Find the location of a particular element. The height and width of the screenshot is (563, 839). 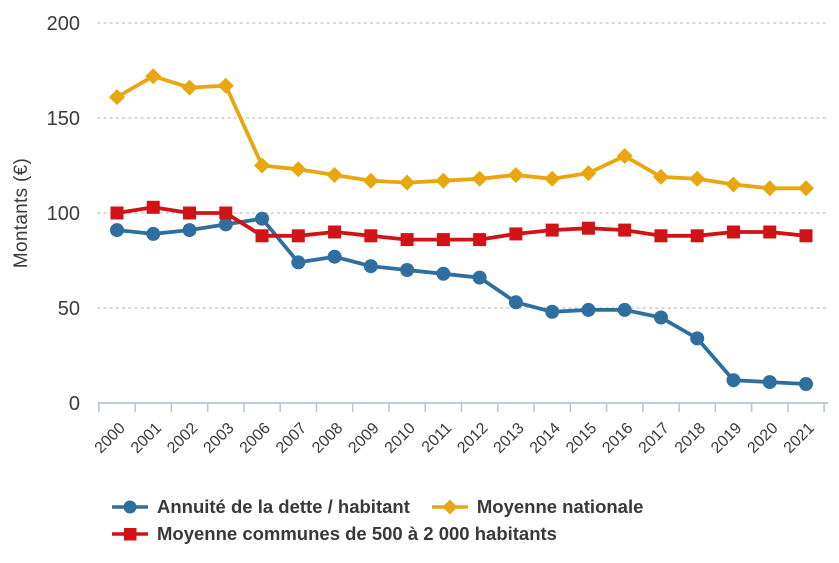

x-tick-label-2015: 2015 is located at coordinates (581, 438).